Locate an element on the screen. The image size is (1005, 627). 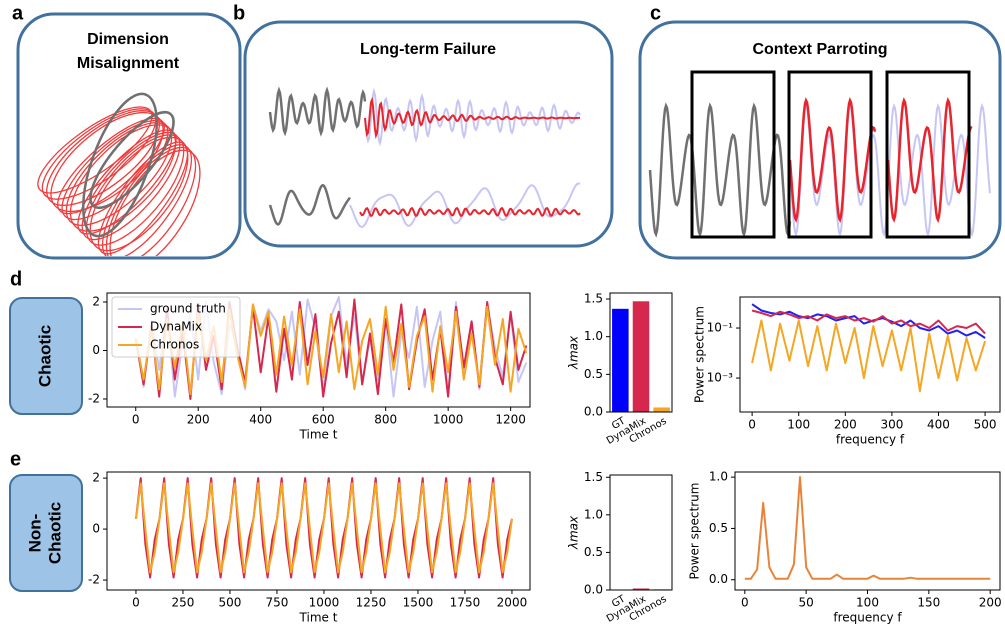
x-tick-label: 750 is located at coordinates (276, 603).